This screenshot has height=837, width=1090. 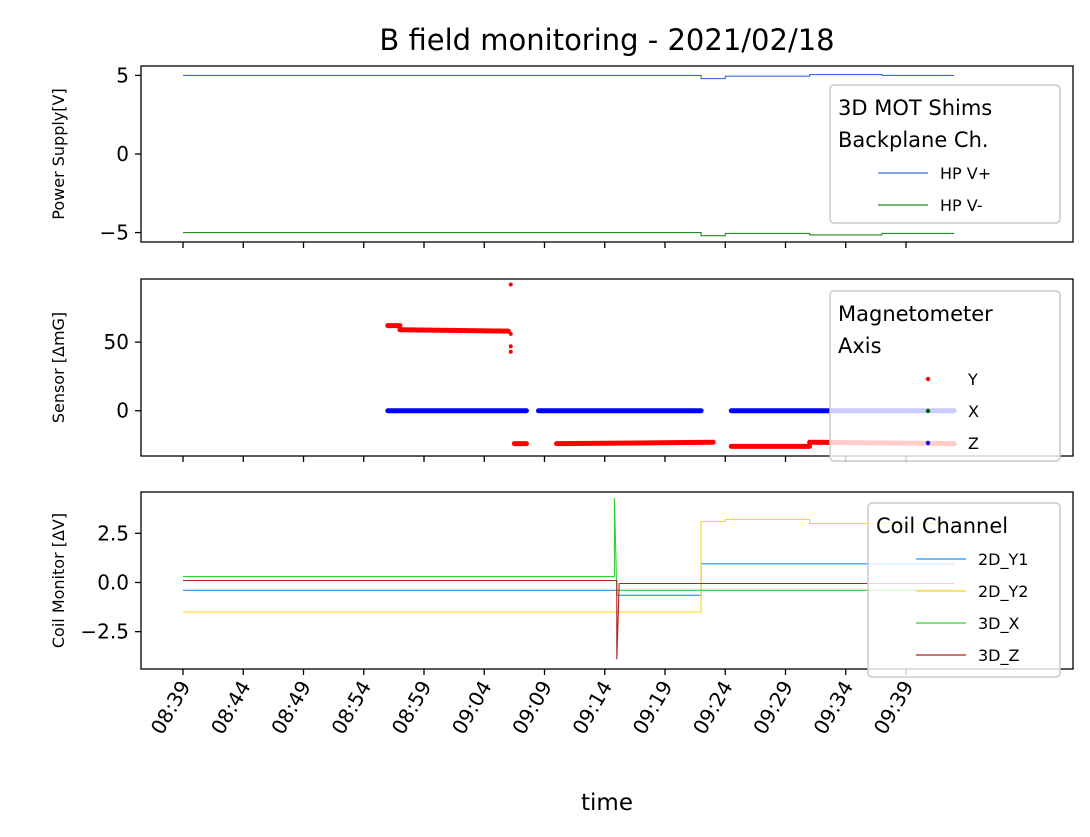 What do you see at coordinates (569, 579) in the screenshot?
I see `series-2d-y1` at bounding box center [569, 579].